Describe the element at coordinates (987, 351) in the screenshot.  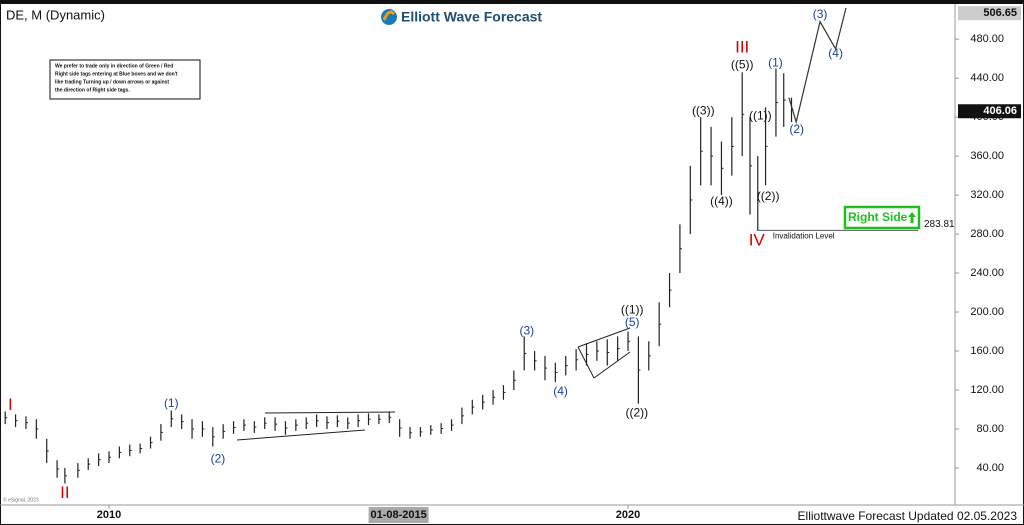
I see `y-tick-label: 160.00` at that location.